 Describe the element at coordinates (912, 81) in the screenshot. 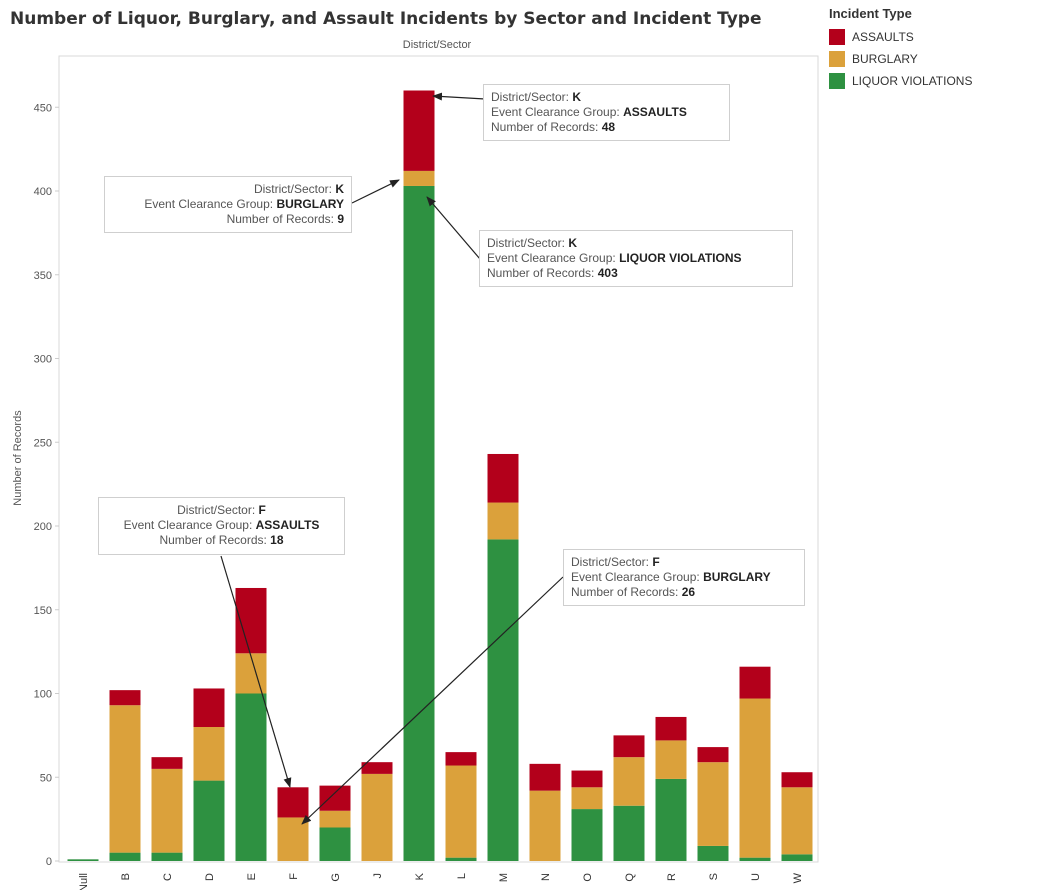

I see `legend-label-liquor: LIQUOR VIOLATIONS` at that location.